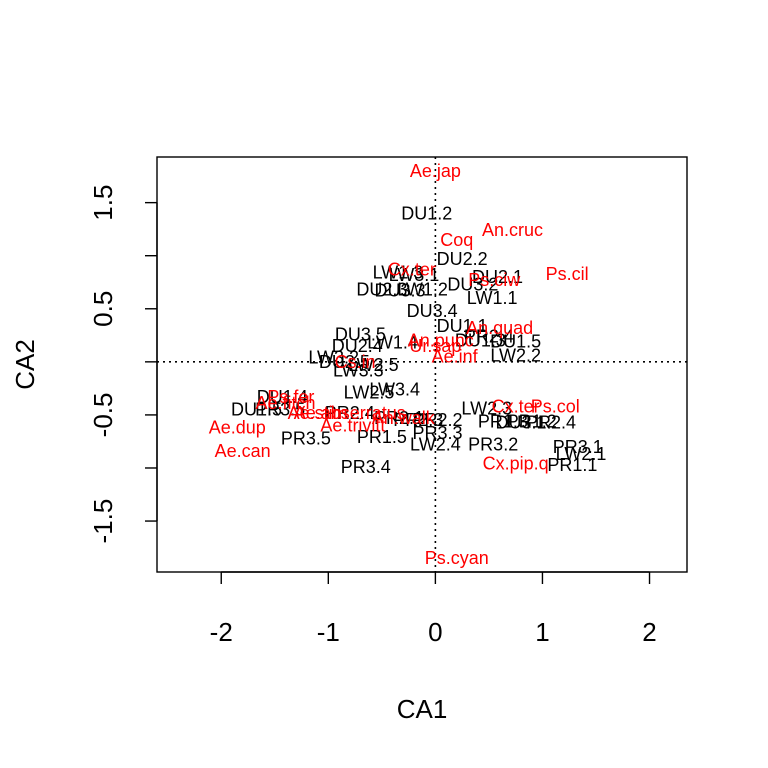  I want to click on species-label: Ae.inf, so click(455, 357).